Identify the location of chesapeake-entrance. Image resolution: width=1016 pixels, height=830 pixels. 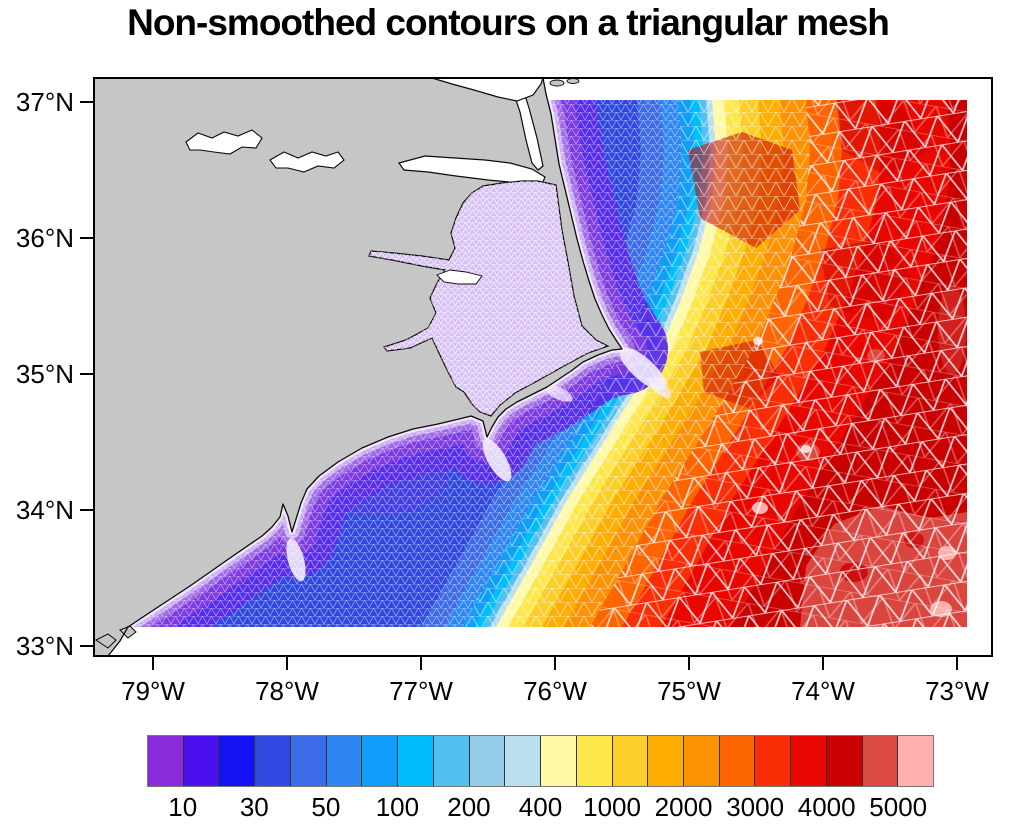
(487, 89).